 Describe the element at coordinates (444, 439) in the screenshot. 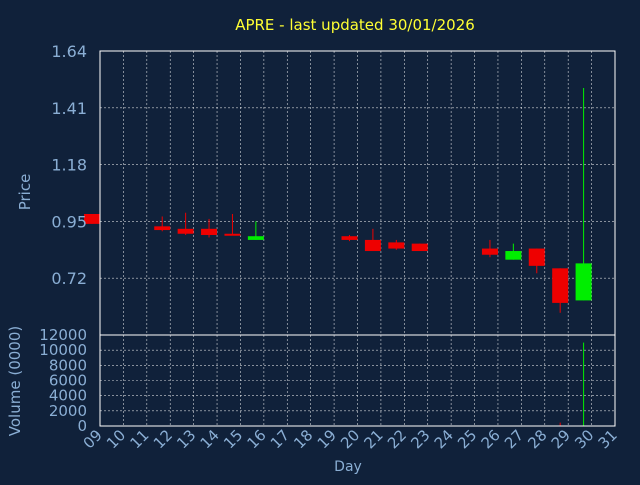

I see `x-tick-label: 24` at that location.